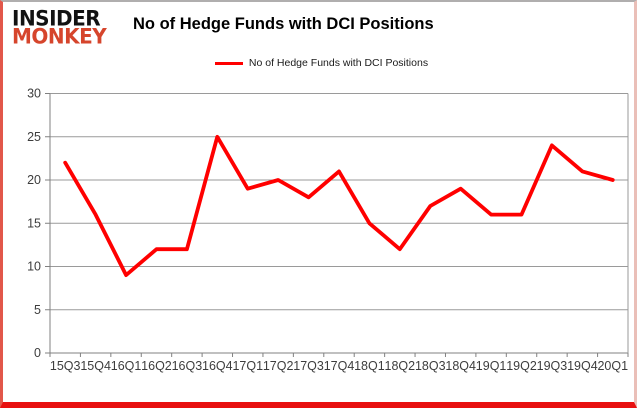 This screenshot has width=637, height=408. Describe the element at coordinates (338, 63) in the screenshot. I see `legend-label: No of Hedge Funds with DCI Positions` at that location.